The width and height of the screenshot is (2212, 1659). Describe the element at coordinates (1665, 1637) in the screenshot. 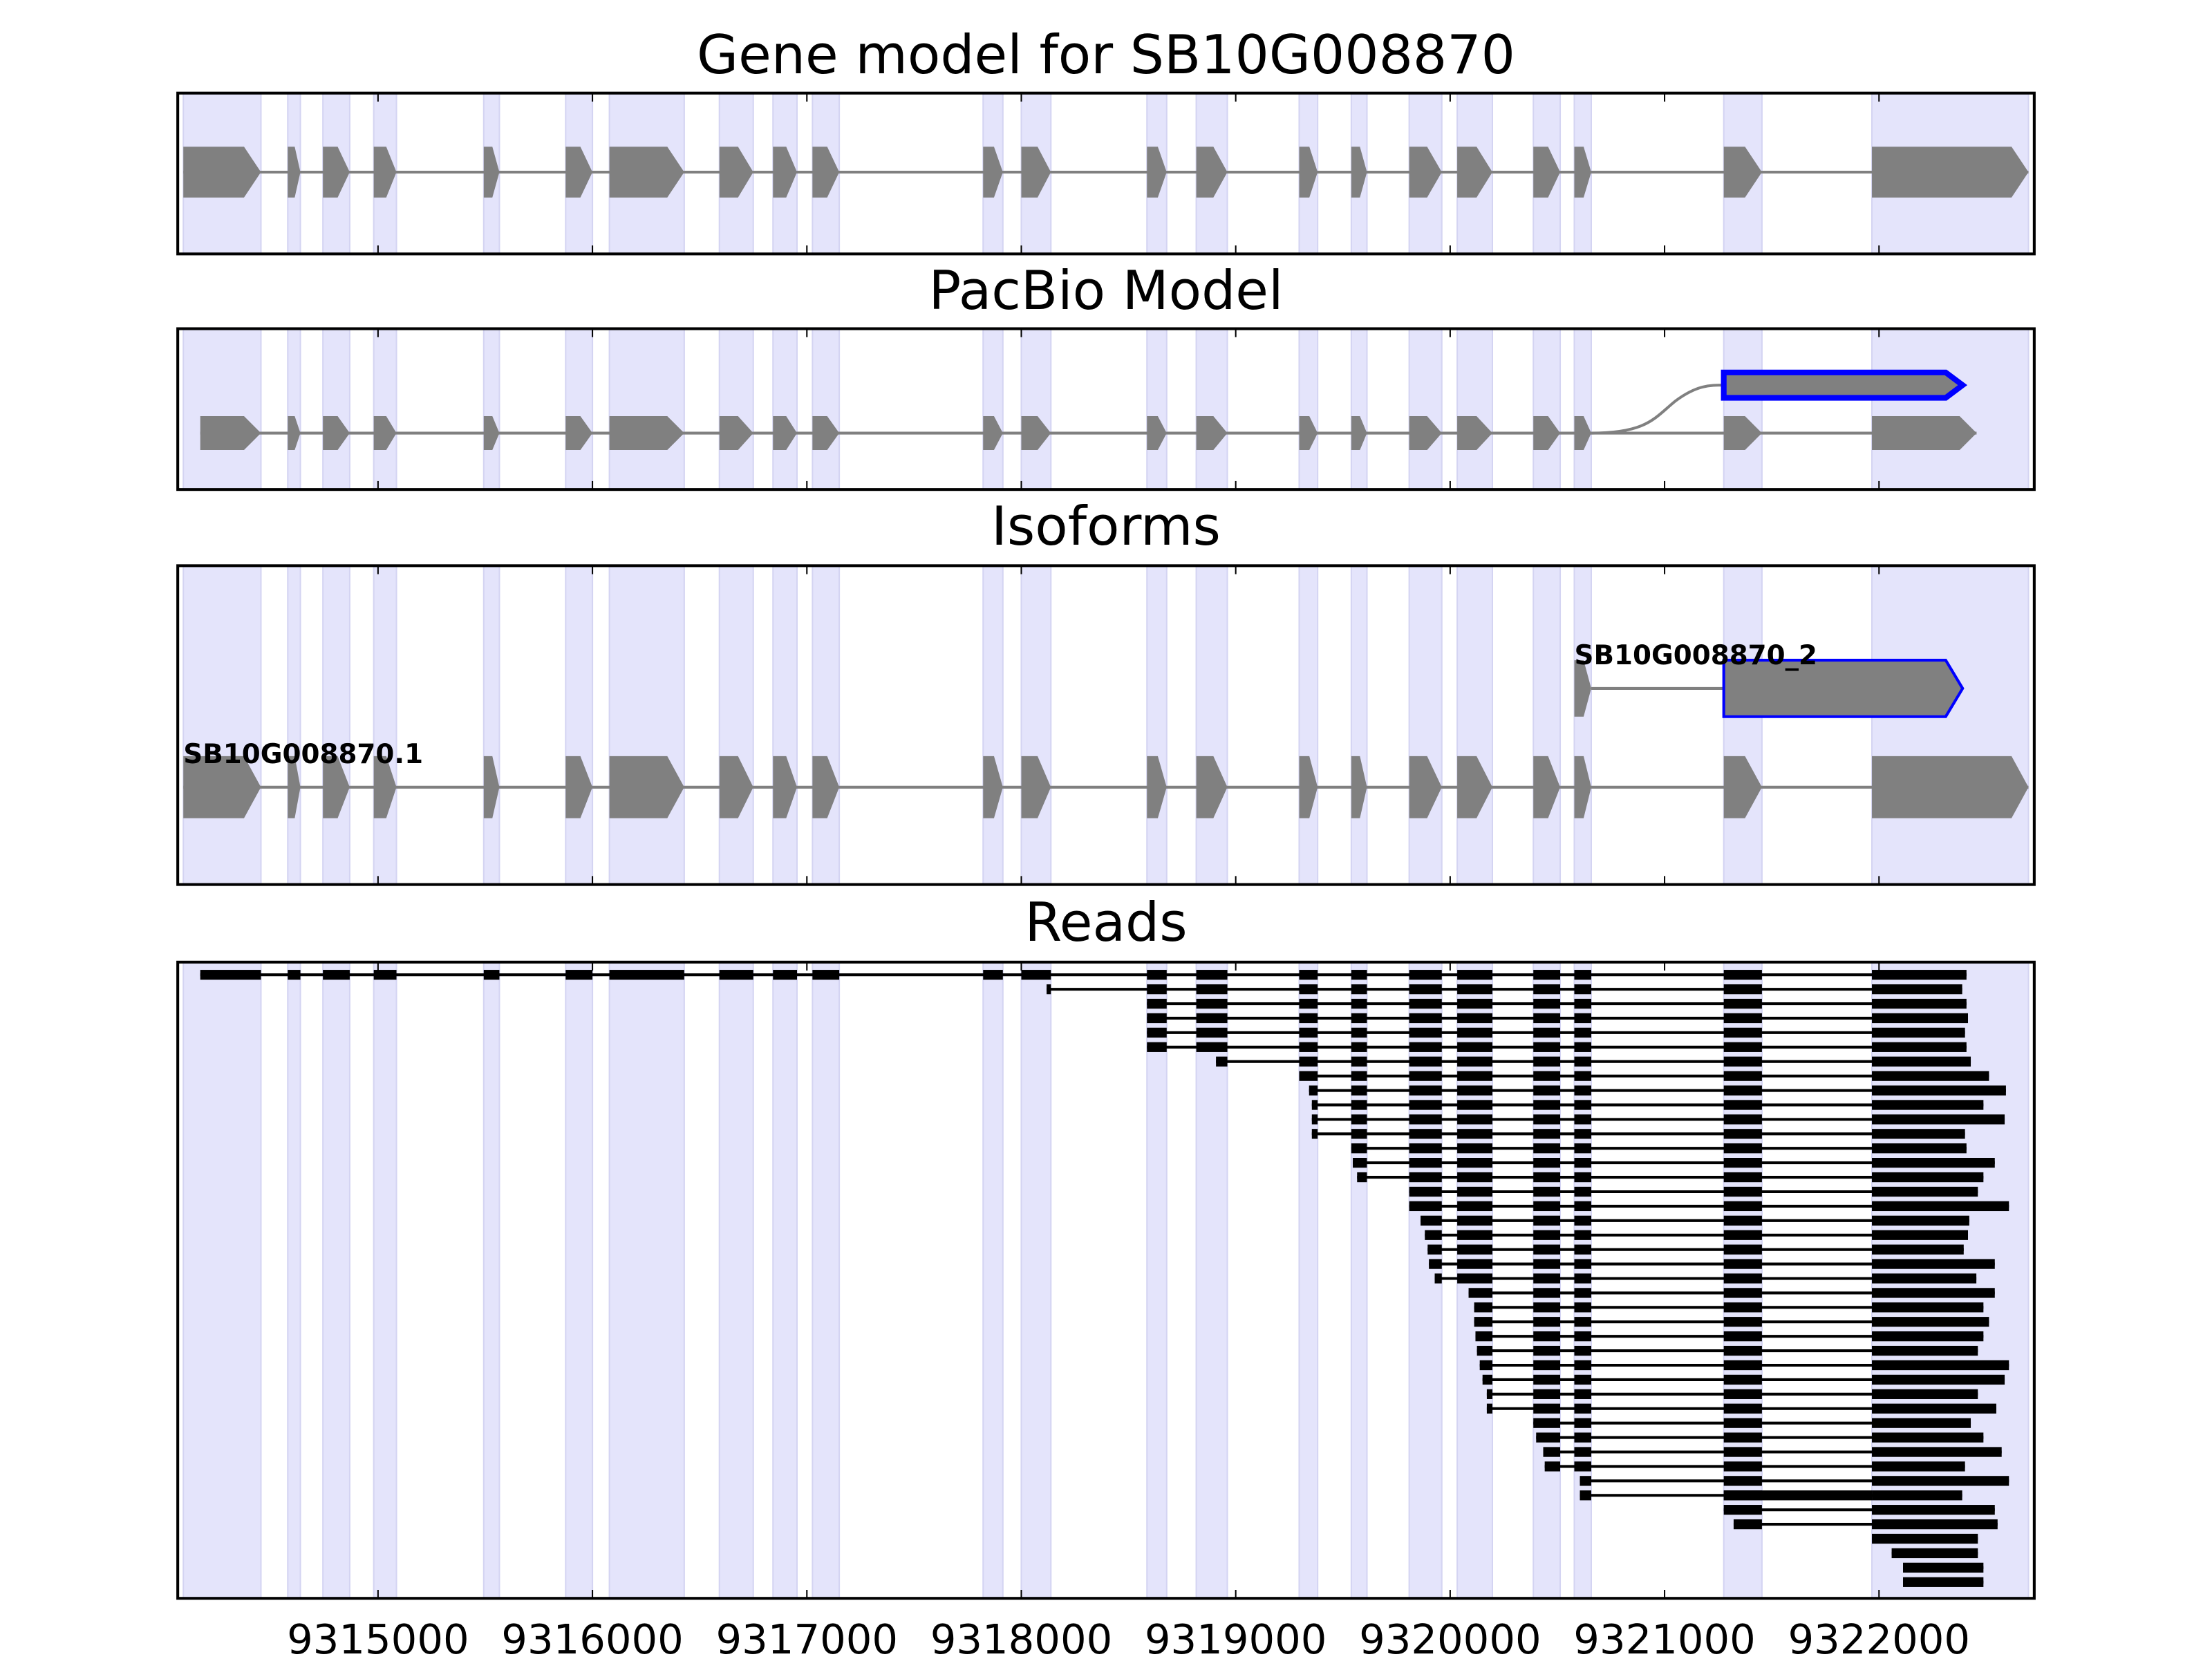

I see `x-tick-label: 9321000` at that location.